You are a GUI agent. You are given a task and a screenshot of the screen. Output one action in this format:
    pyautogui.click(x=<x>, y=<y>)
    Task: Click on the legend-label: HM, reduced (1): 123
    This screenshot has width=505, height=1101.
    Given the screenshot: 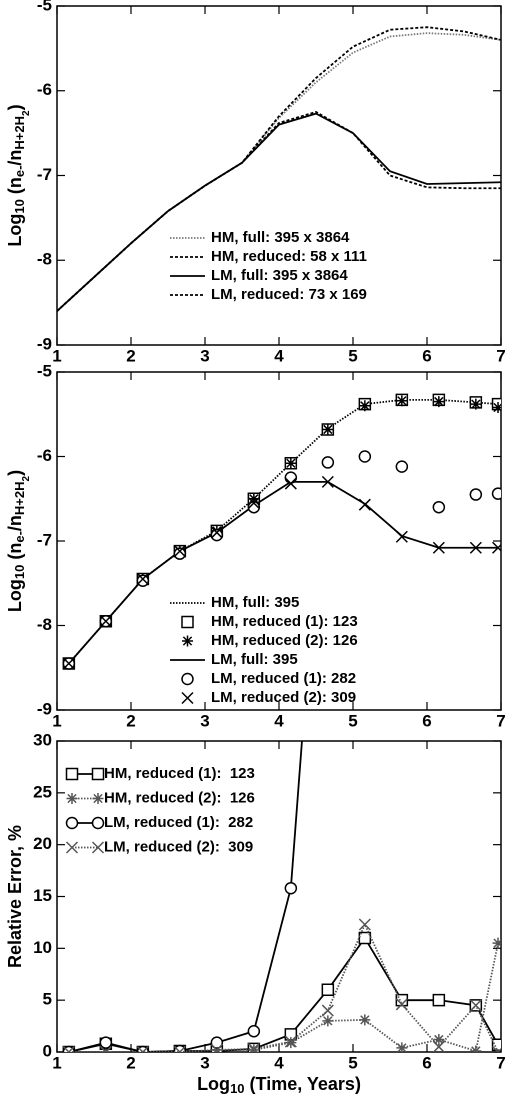 What is the action you would take?
    pyautogui.click(x=284, y=621)
    